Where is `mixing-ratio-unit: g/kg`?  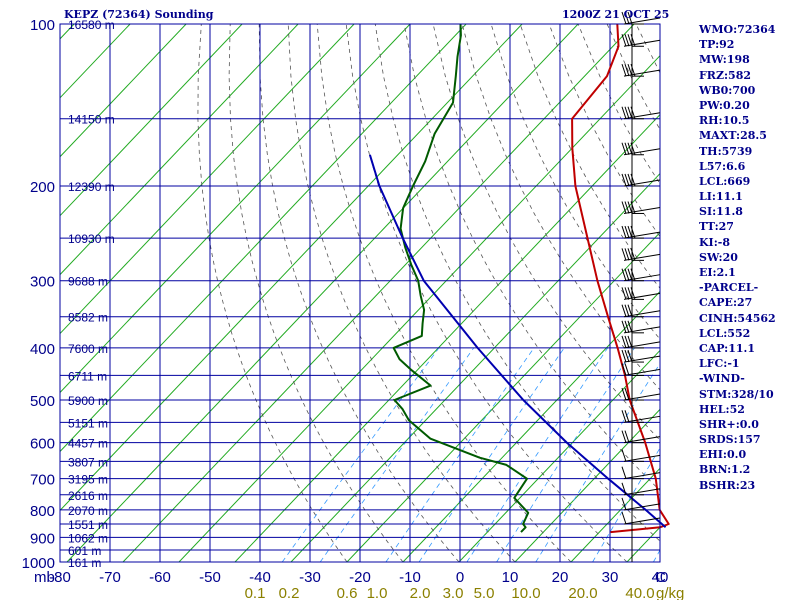
mixing-ratio-unit: g/kg is located at coordinates (670, 592).